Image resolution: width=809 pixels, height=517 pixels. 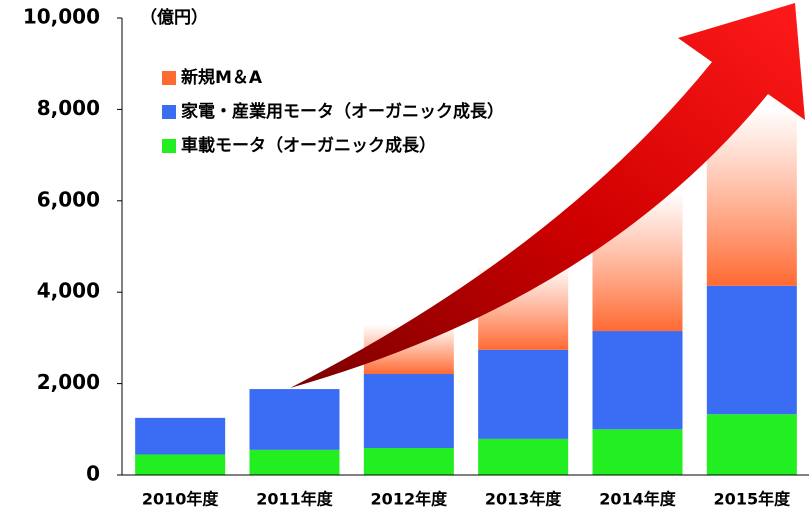 What do you see at coordinates (61, 17) in the screenshot?
I see `y-tick-label: 10,000` at bounding box center [61, 17].